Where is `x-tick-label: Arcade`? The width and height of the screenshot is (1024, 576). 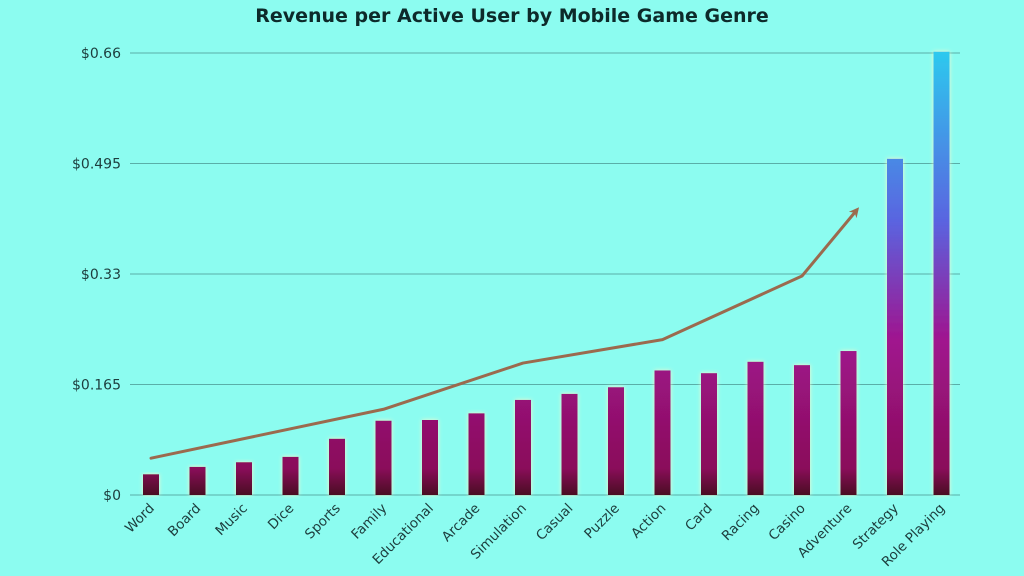
x-tick-label: Arcade is located at coordinates (461, 523).